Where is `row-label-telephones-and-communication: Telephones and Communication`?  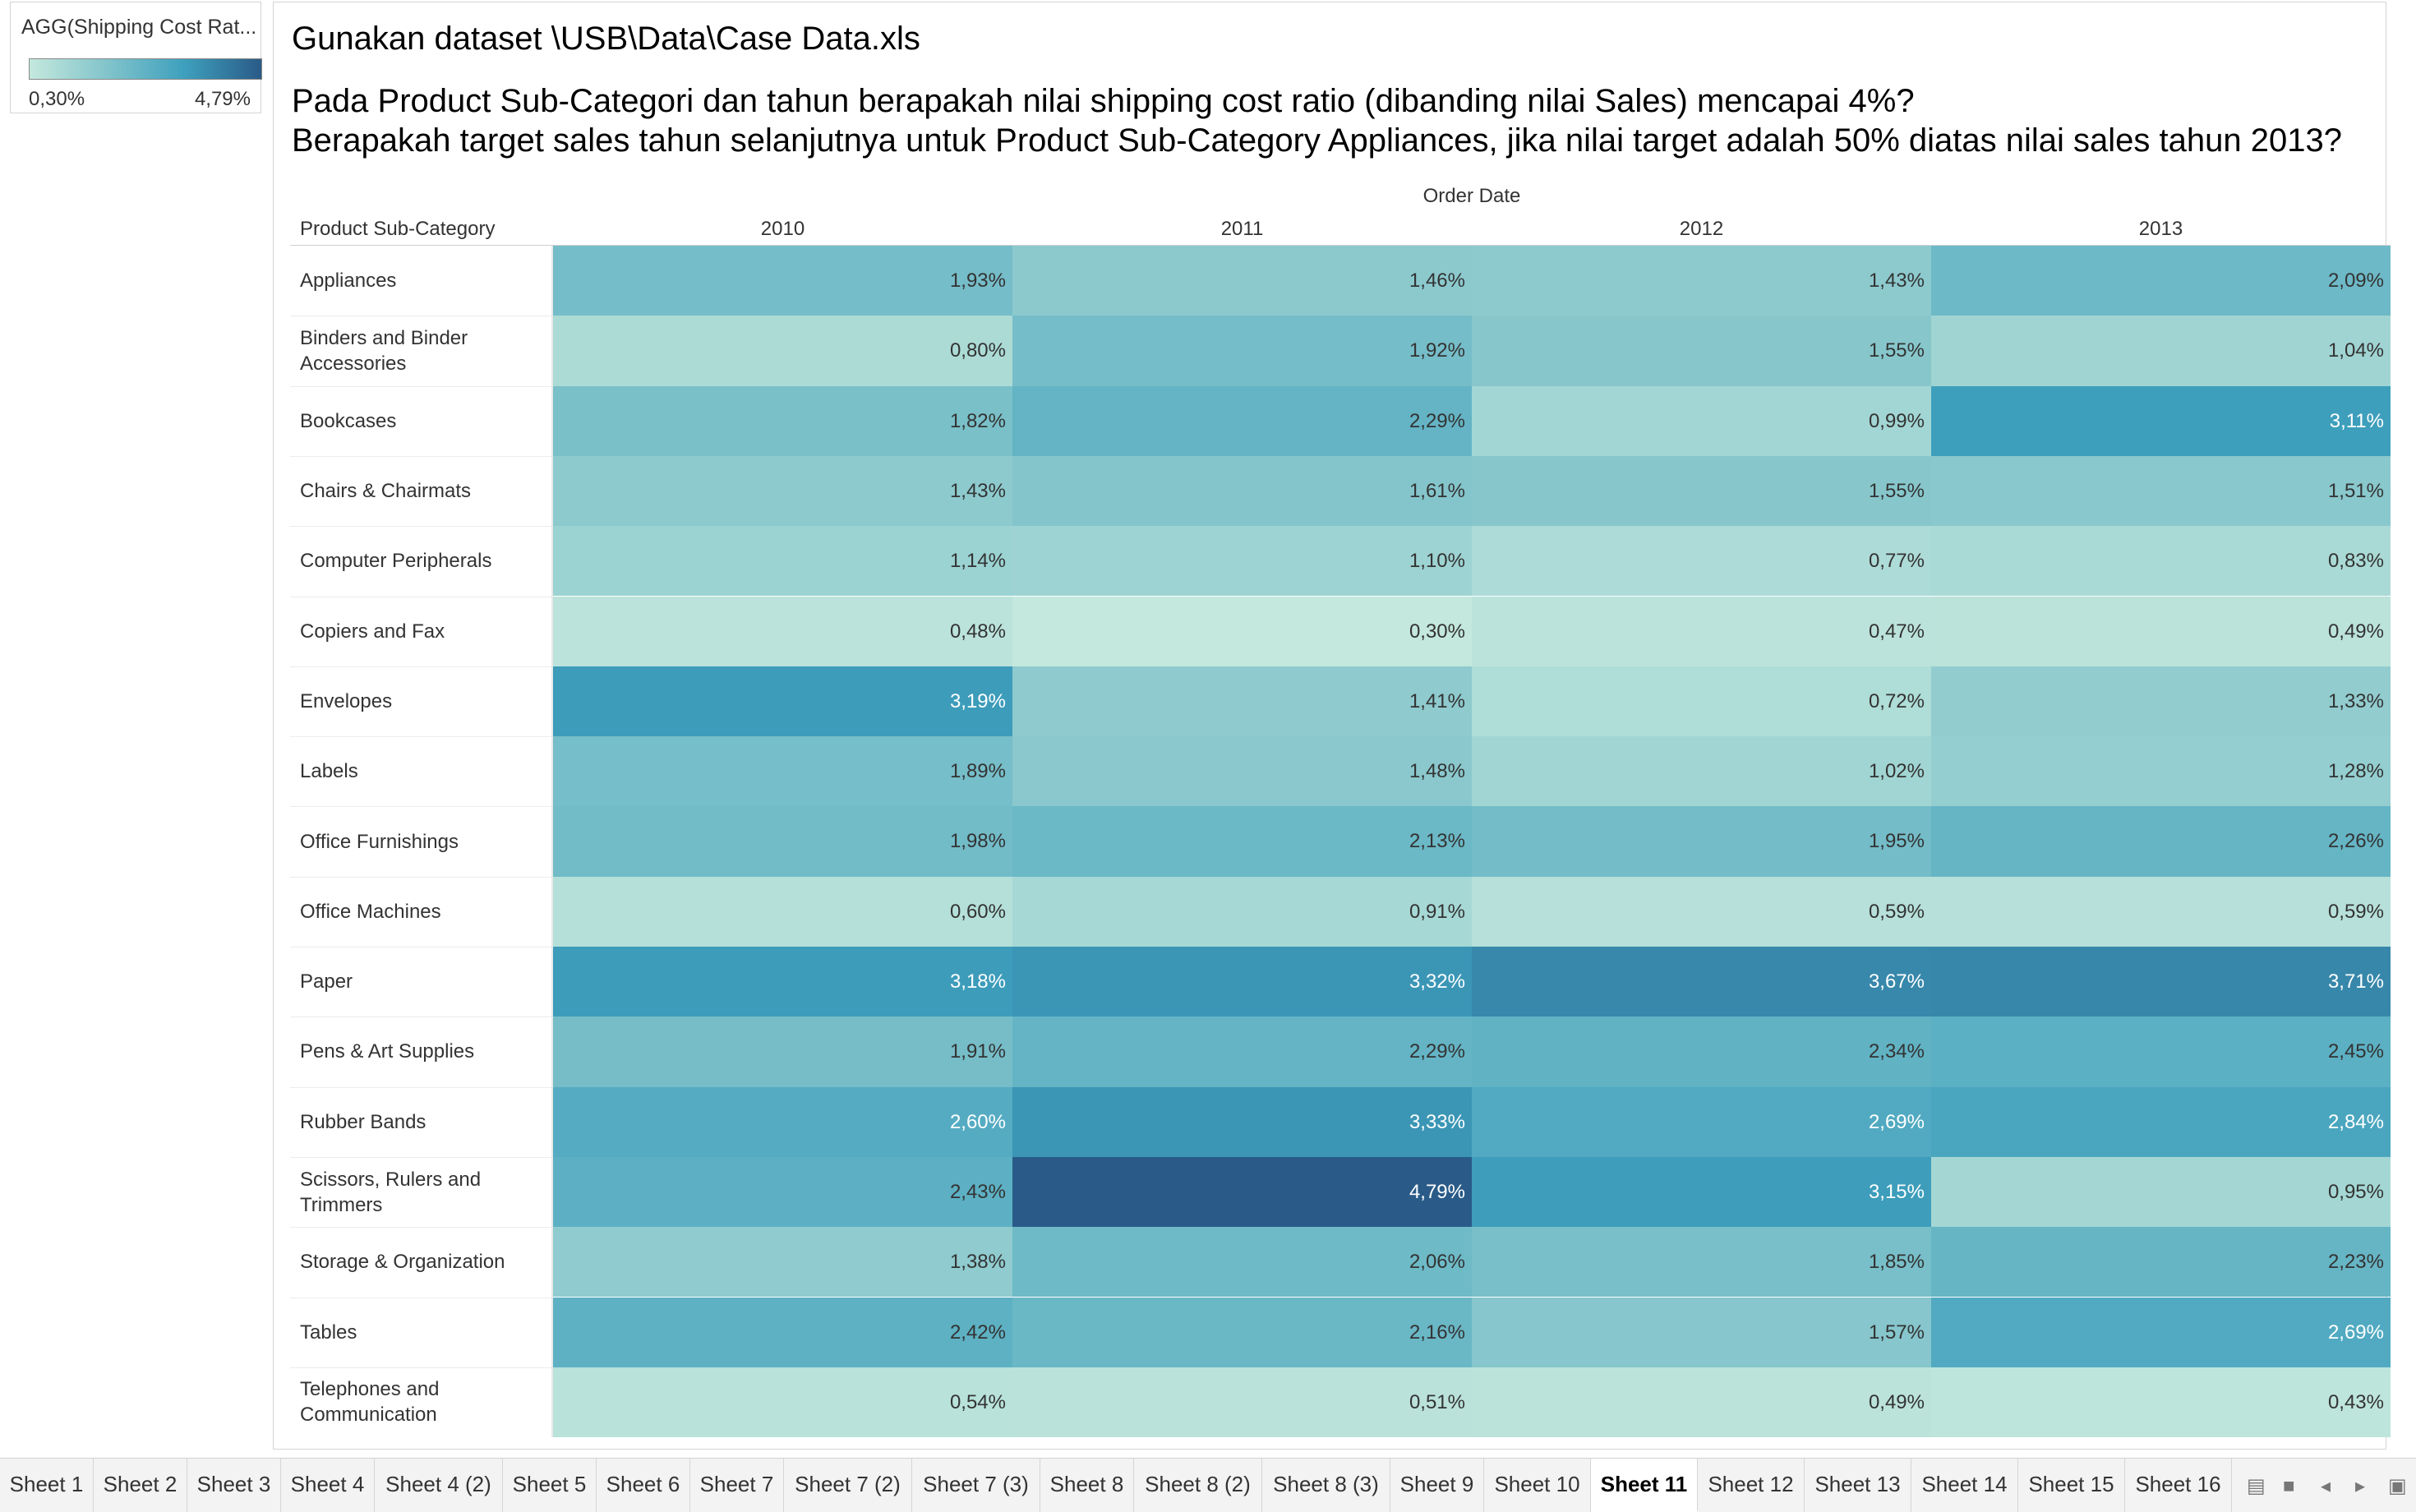
row-label-telephones-and-communication: Telephones and Communication is located at coordinates (370, 1402).